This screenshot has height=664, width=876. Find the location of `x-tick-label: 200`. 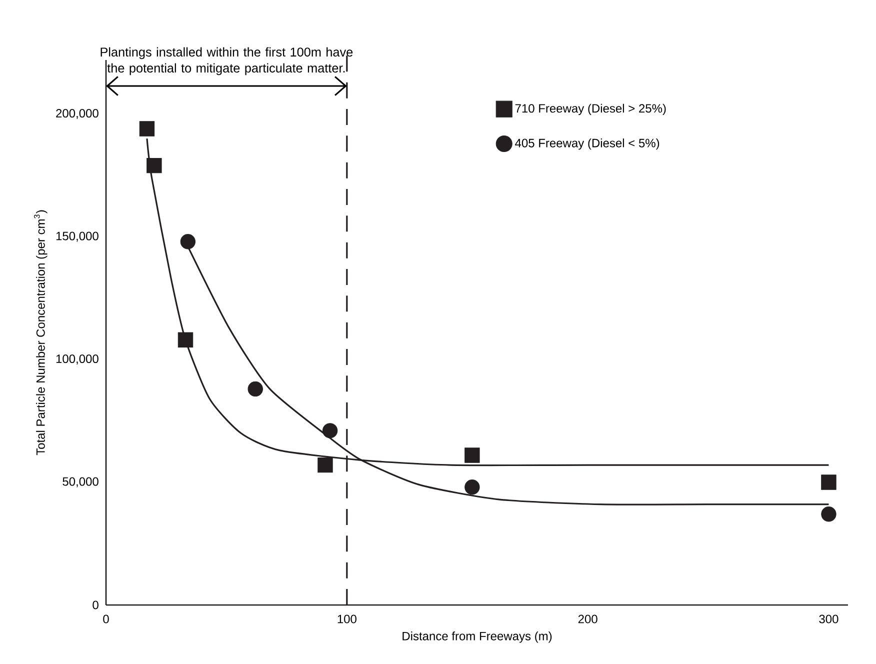

x-tick-label: 200 is located at coordinates (588, 619).